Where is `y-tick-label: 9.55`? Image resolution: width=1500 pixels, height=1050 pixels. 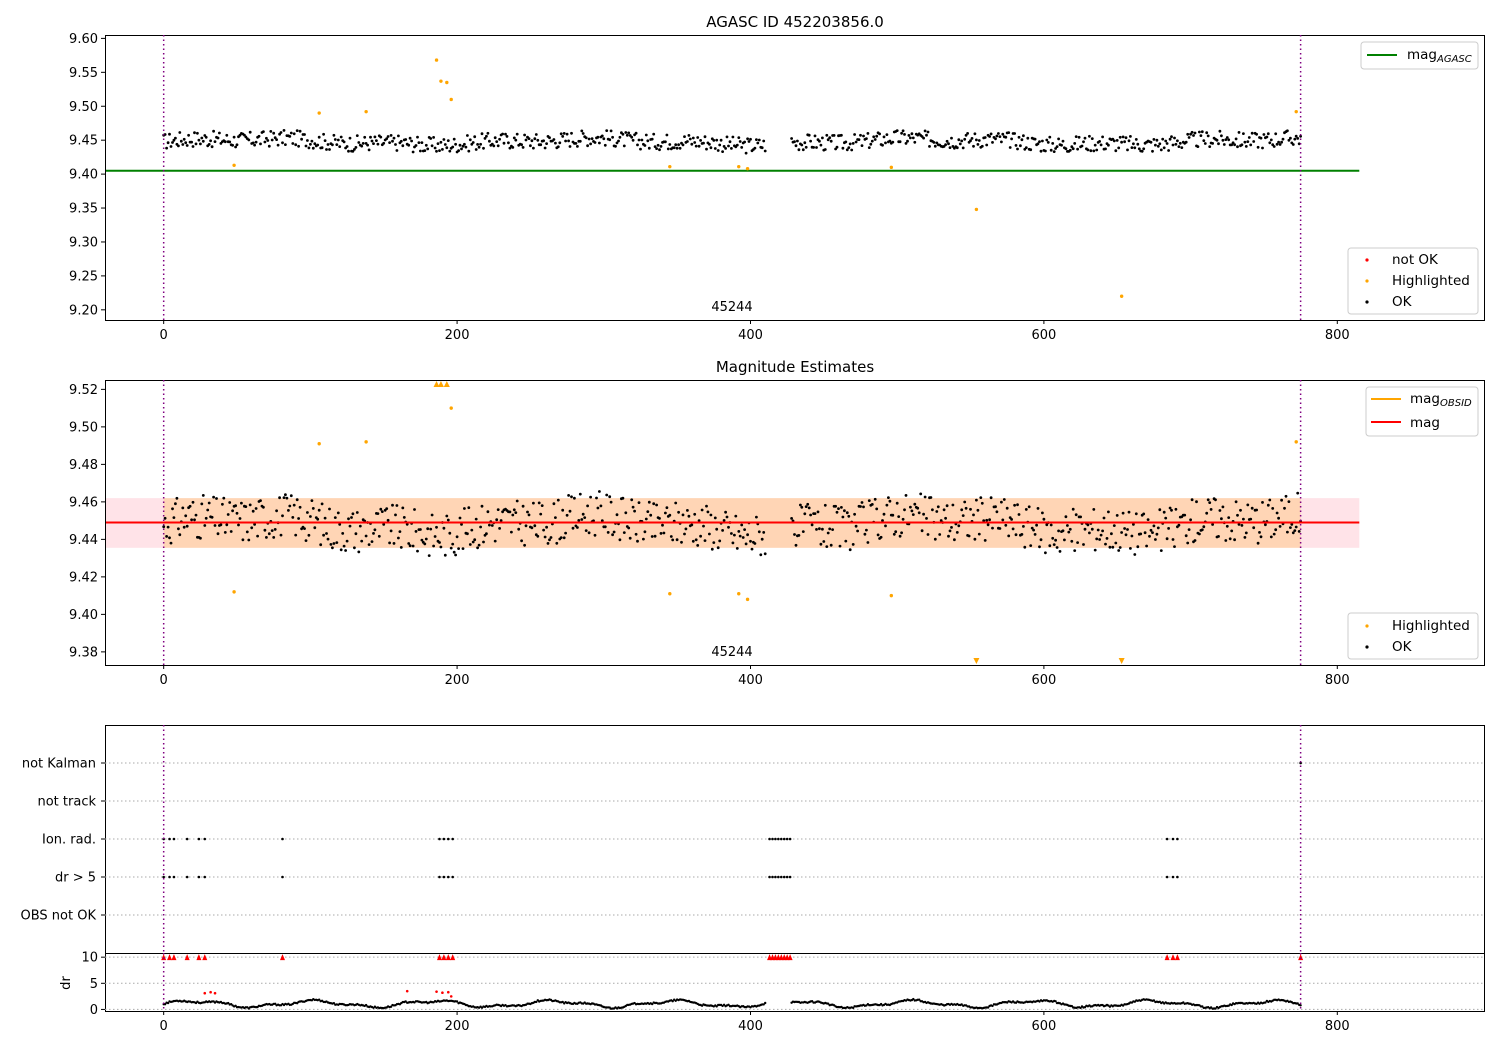
y-tick-label: 9.55 is located at coordinates (83, 73).